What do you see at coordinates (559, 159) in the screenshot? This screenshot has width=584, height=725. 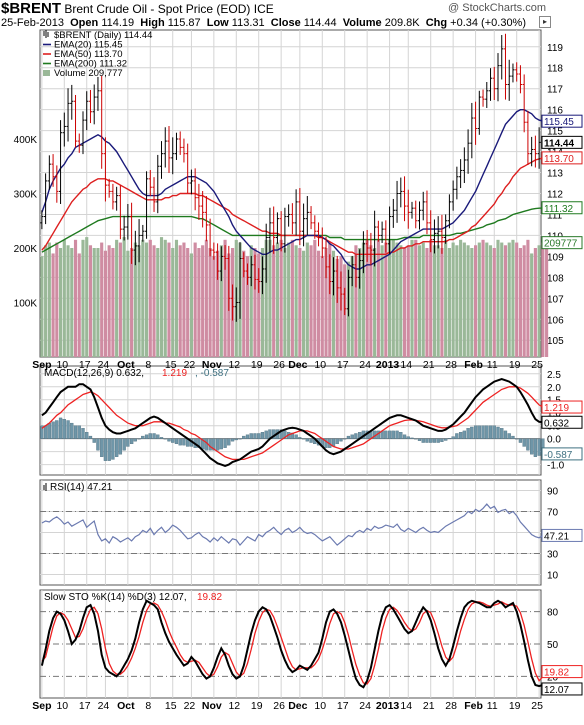 I see `price-tag-label: 113.70` at bounding box center [559, 159].